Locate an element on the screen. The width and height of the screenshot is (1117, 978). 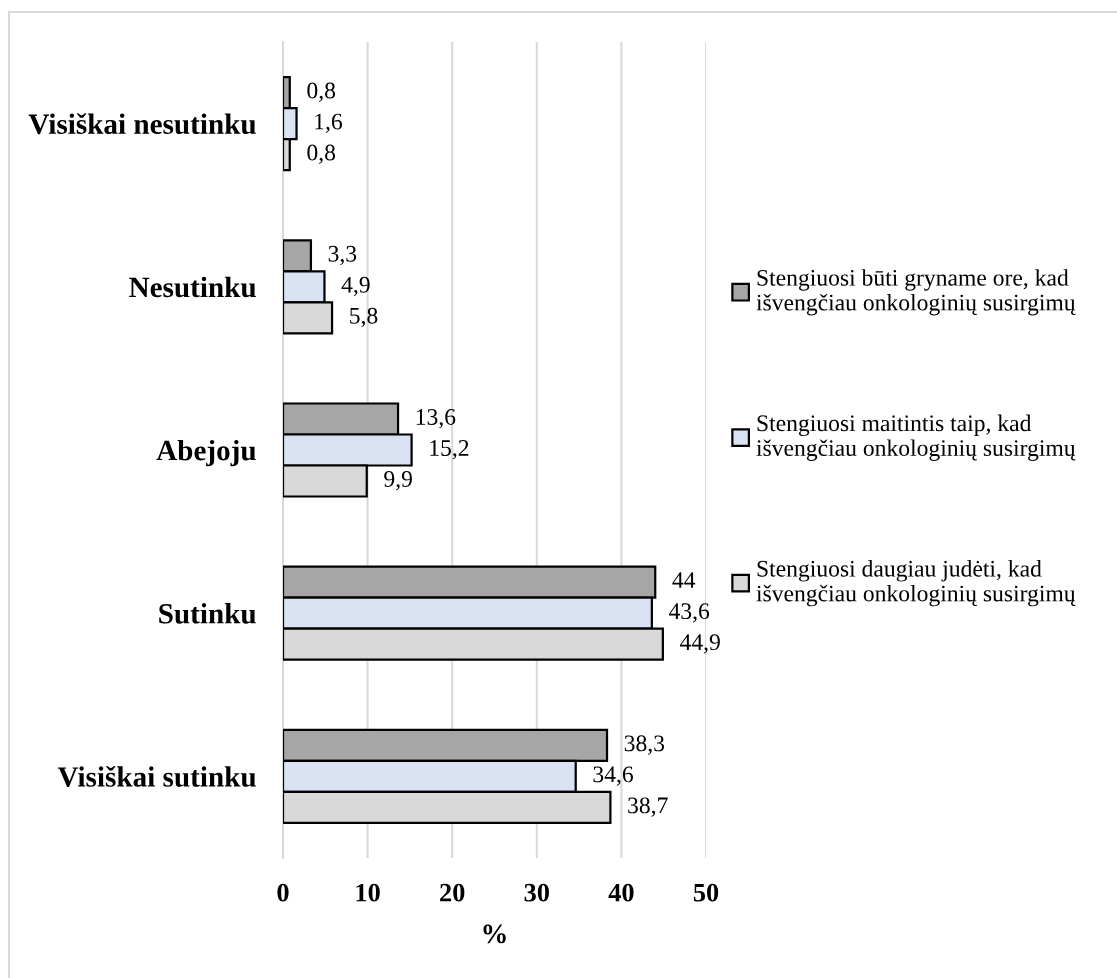
x-tick-label: 20 is located at coordinates (452, 892).